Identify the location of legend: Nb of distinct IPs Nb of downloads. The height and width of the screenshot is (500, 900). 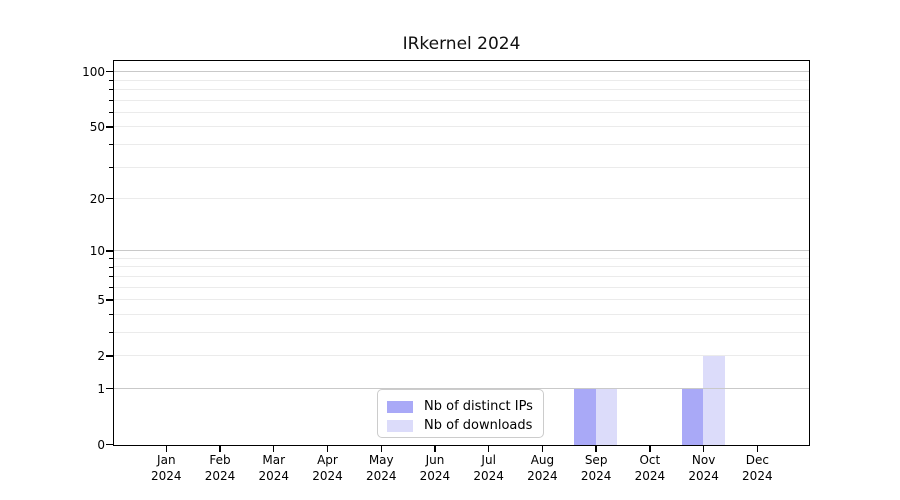
(460, 413).